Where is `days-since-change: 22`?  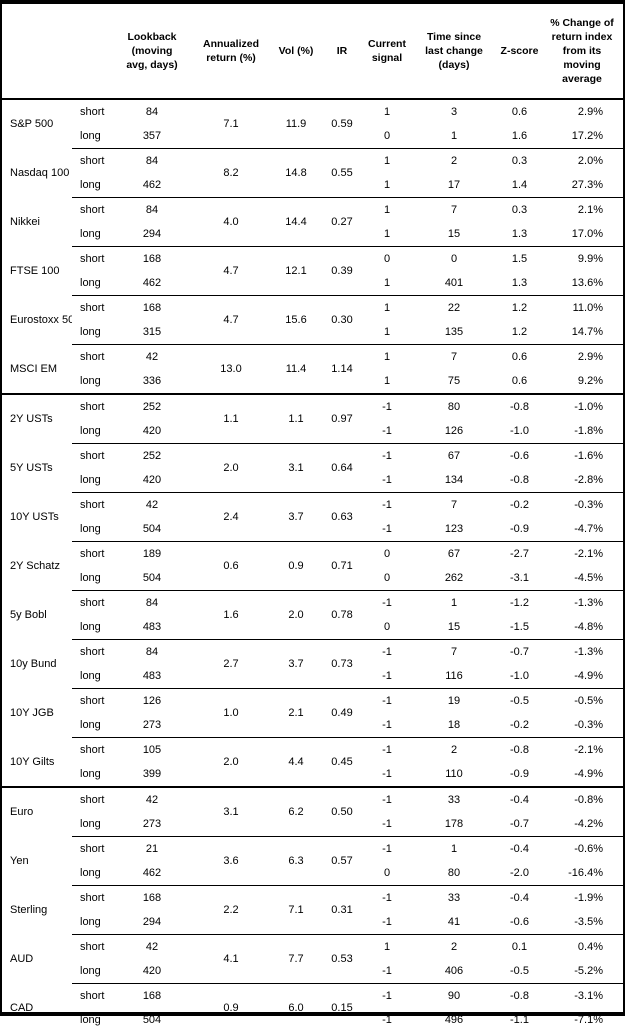
days-since-change: 22 is located at coordinates (454, 308).